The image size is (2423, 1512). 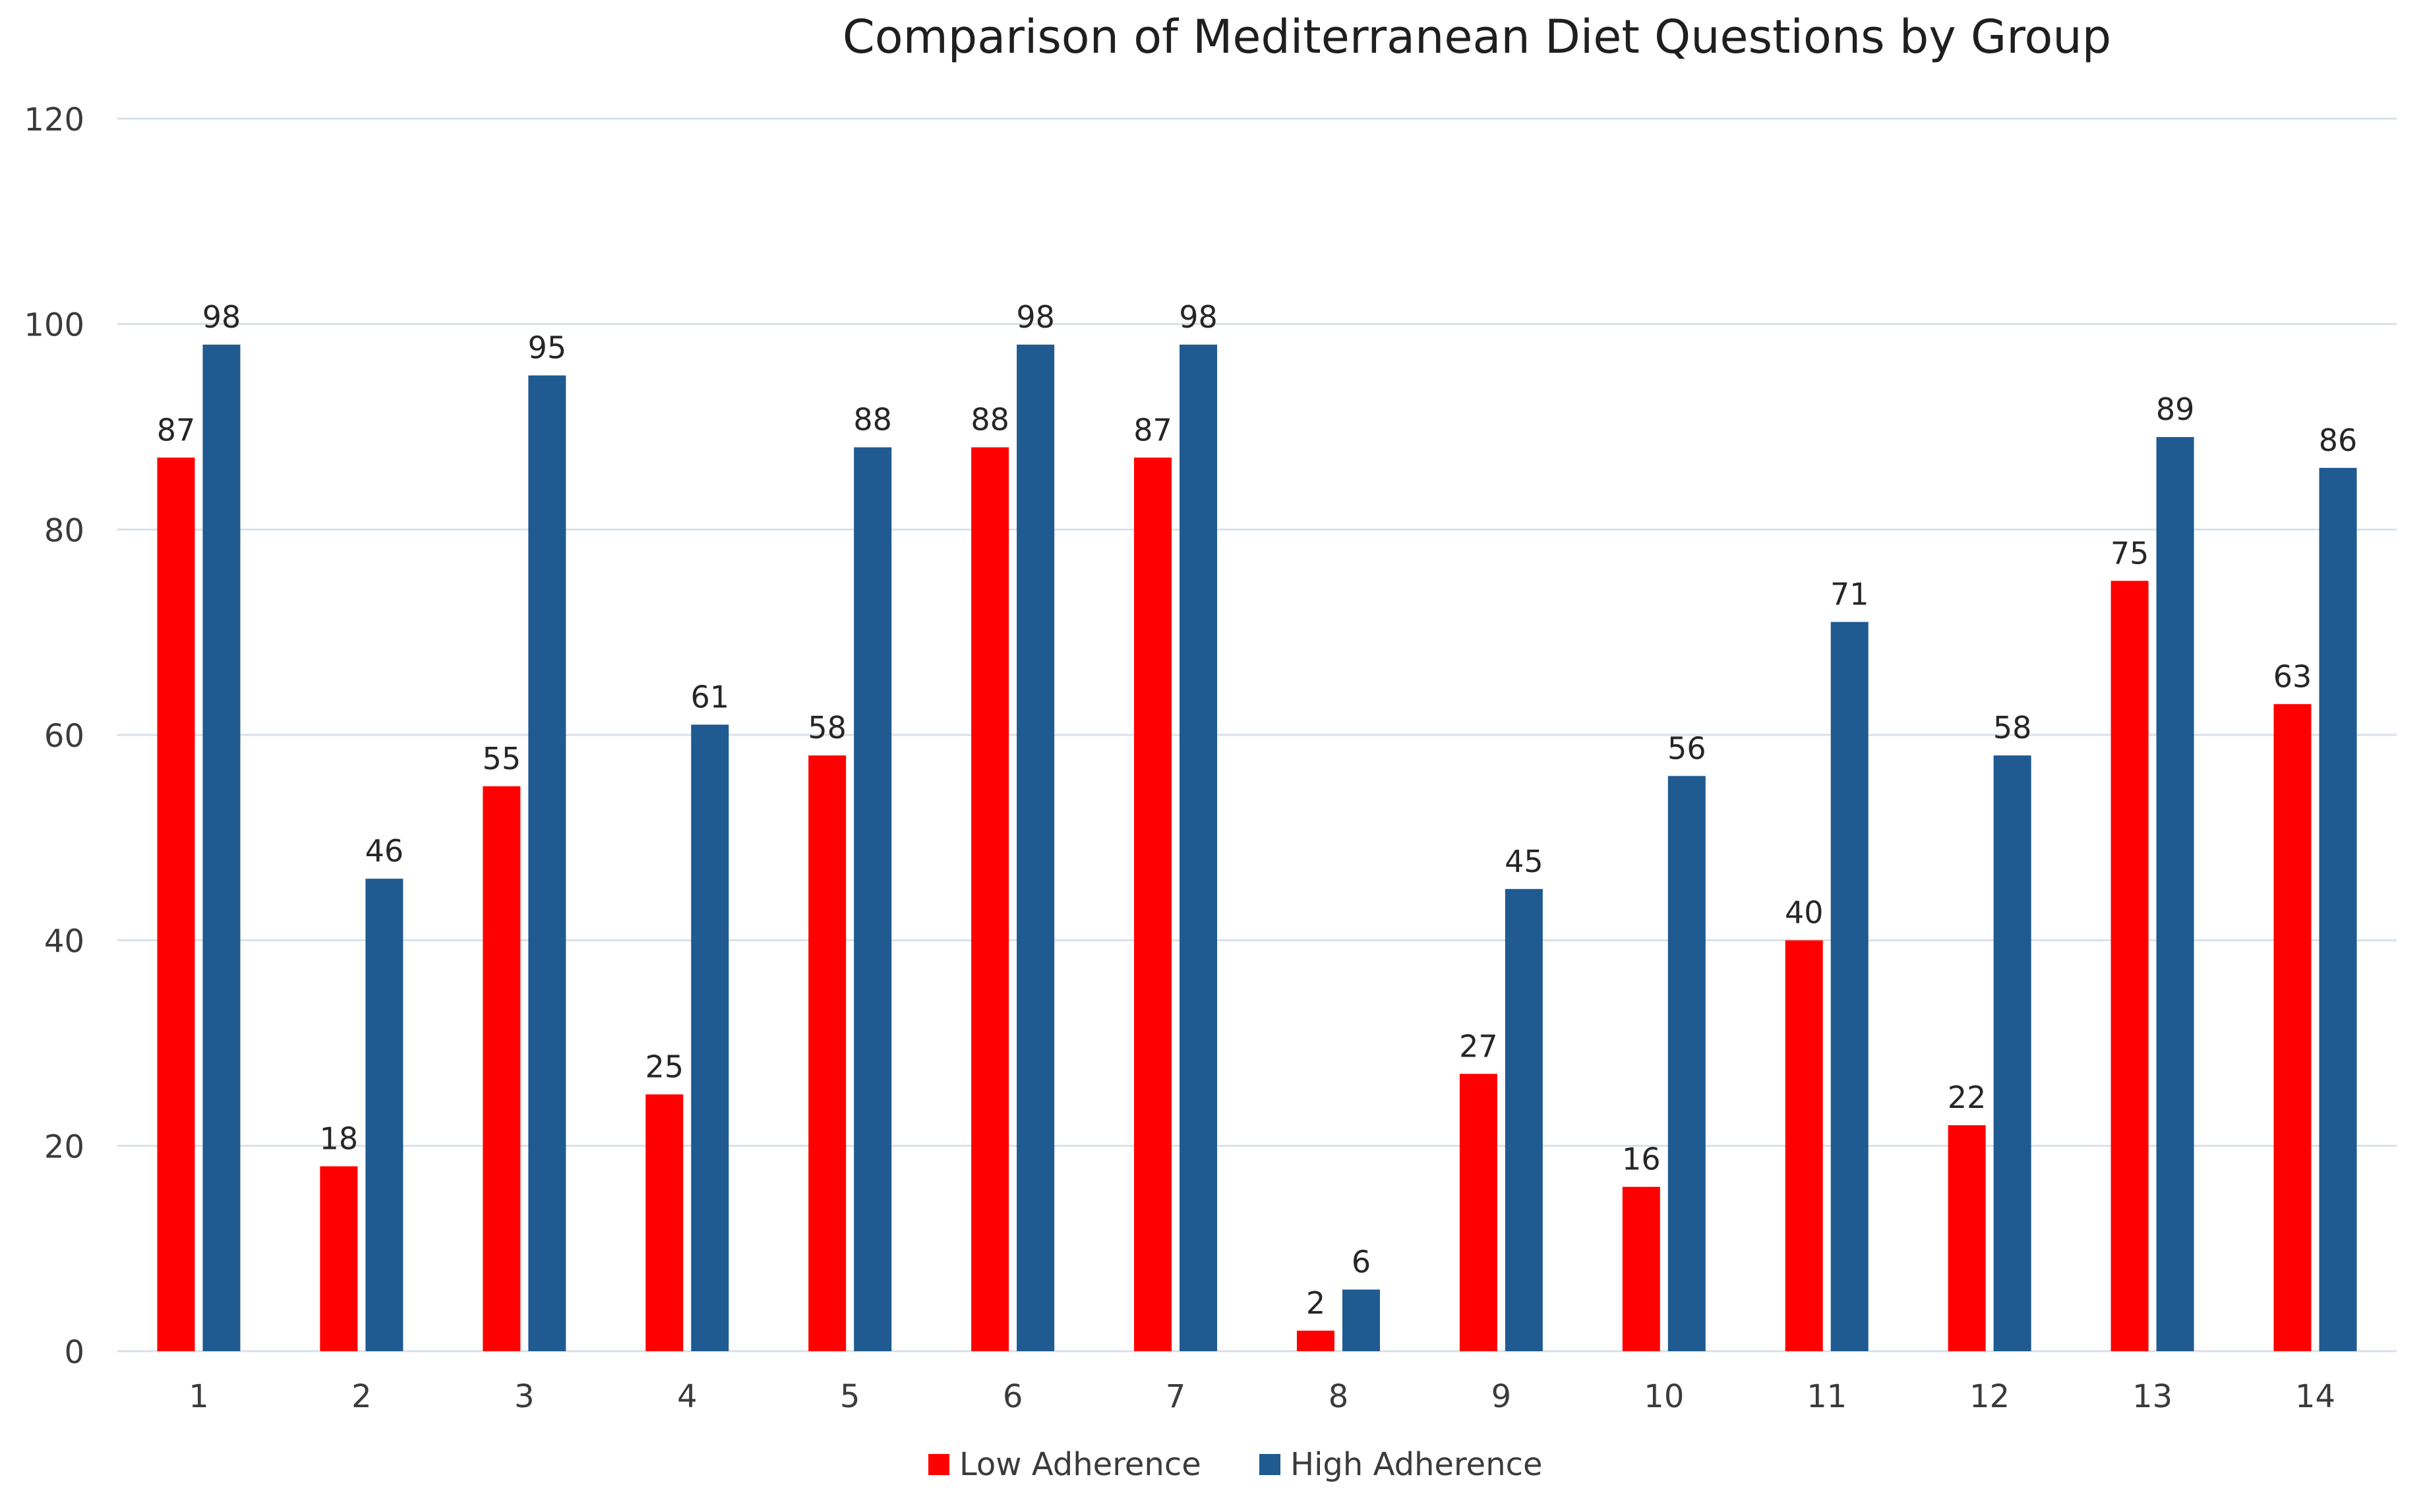 I want to click on data-label: 86, so click(x=2338, y=440).